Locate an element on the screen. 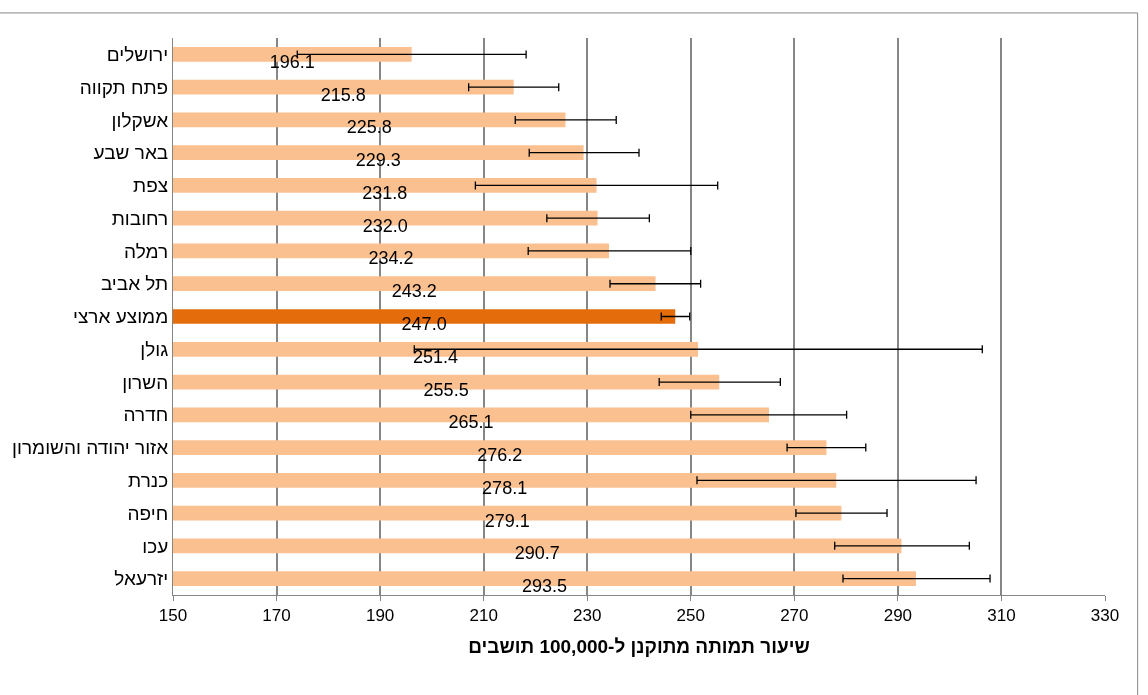 The width and height of the screenshot is (1148, 695). data-label: 215.8 is located at coordinates (343, 94).